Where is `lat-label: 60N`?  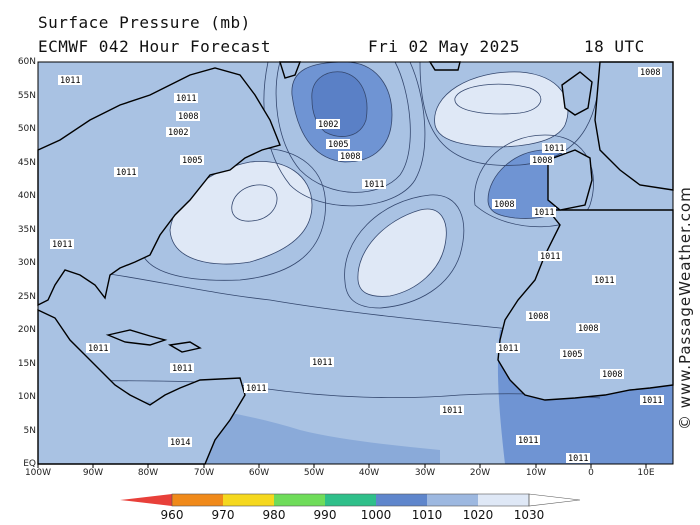
lat-label: 60N is located at coordinates (26, 62).